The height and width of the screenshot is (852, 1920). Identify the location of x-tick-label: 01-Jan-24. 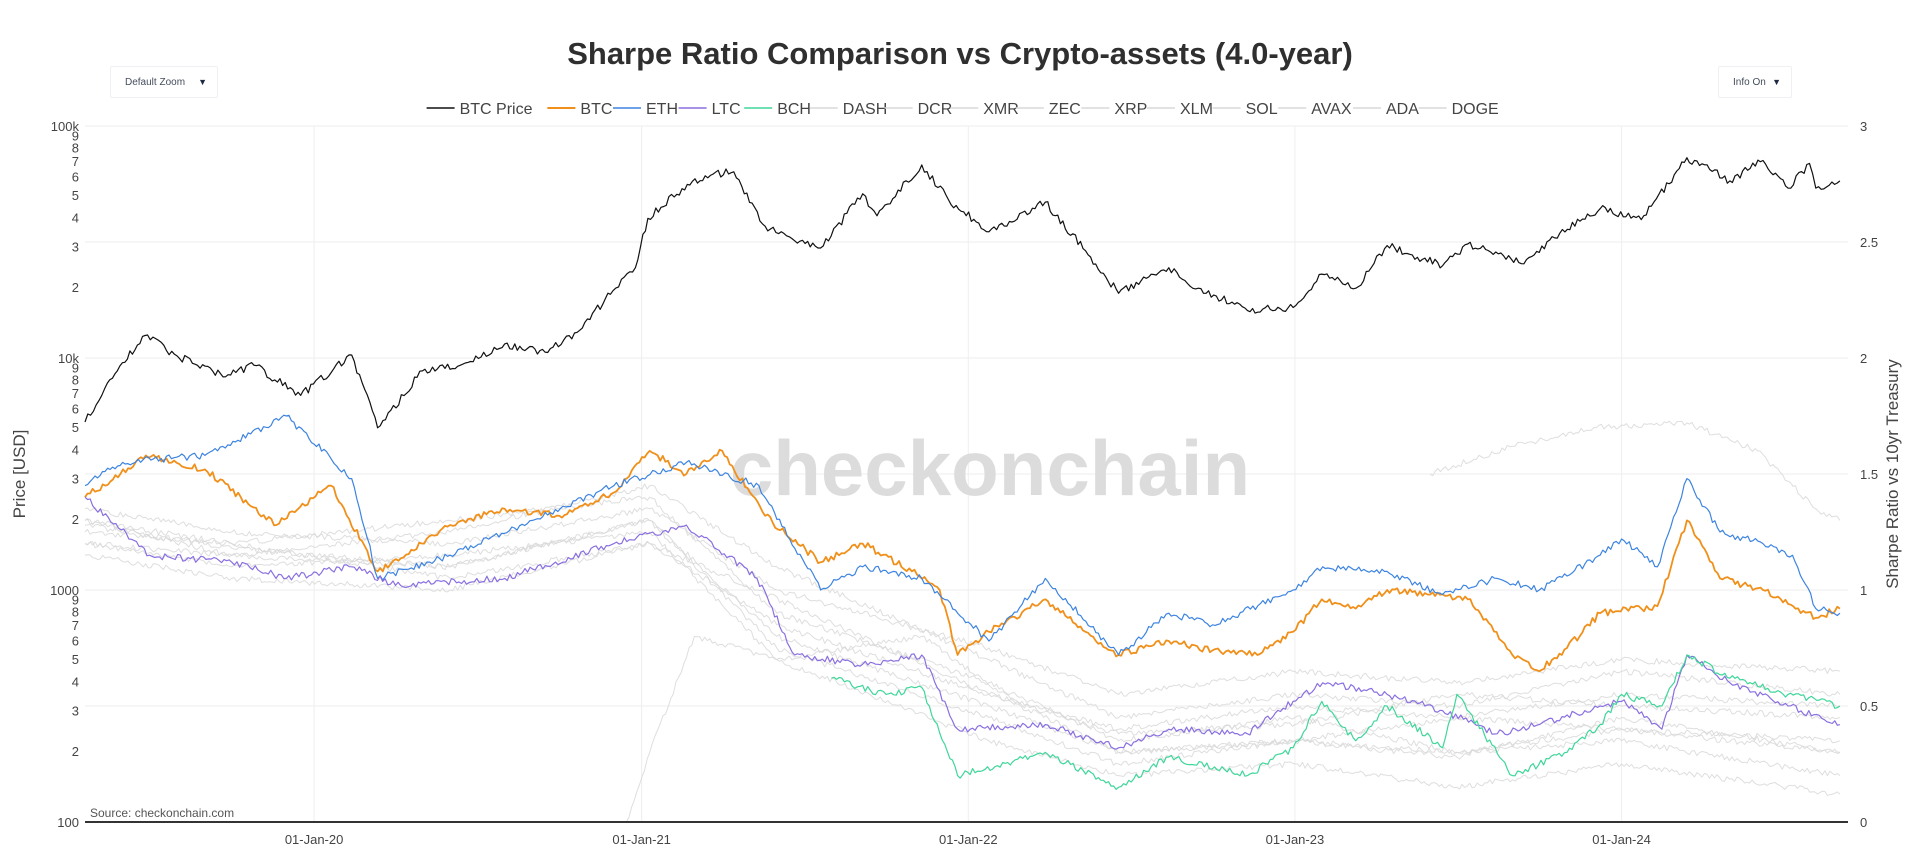
(1621, 839).